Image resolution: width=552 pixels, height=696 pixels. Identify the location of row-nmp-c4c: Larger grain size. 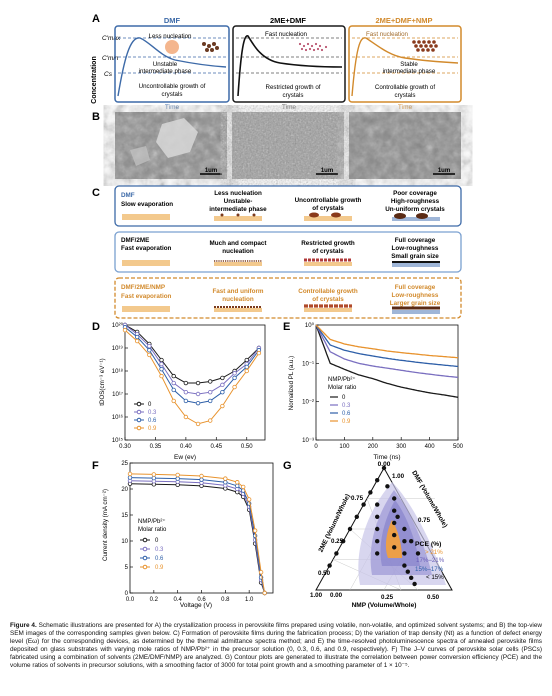
(415, 303).